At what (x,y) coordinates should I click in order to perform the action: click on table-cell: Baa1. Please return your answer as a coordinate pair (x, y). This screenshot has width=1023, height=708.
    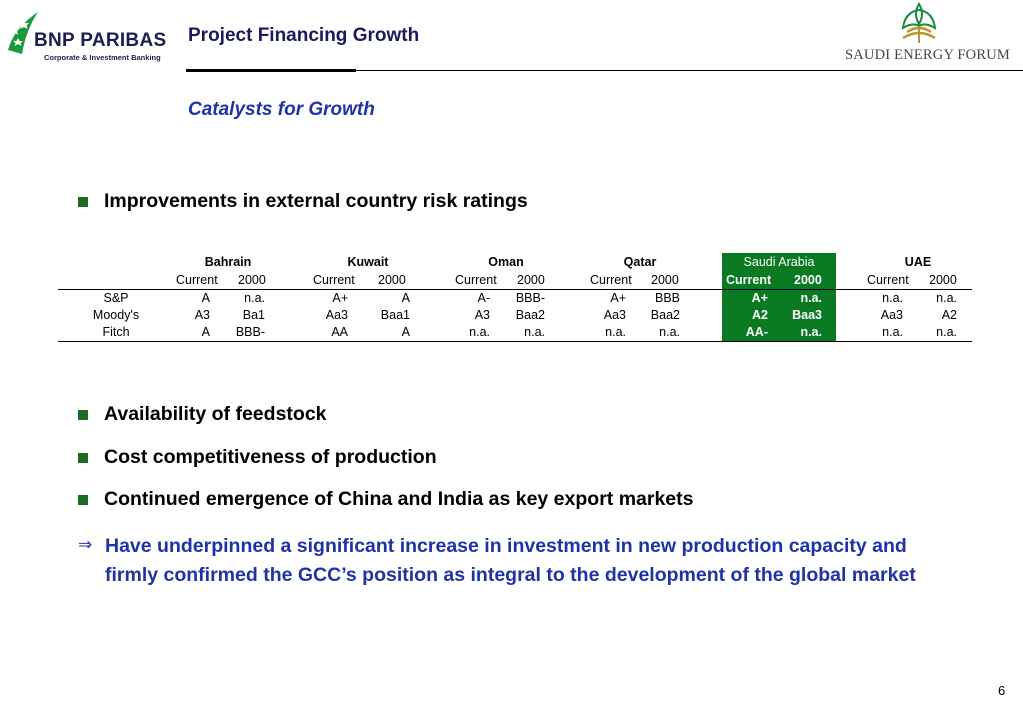
    Looking at the image, I should click on (395, 315).